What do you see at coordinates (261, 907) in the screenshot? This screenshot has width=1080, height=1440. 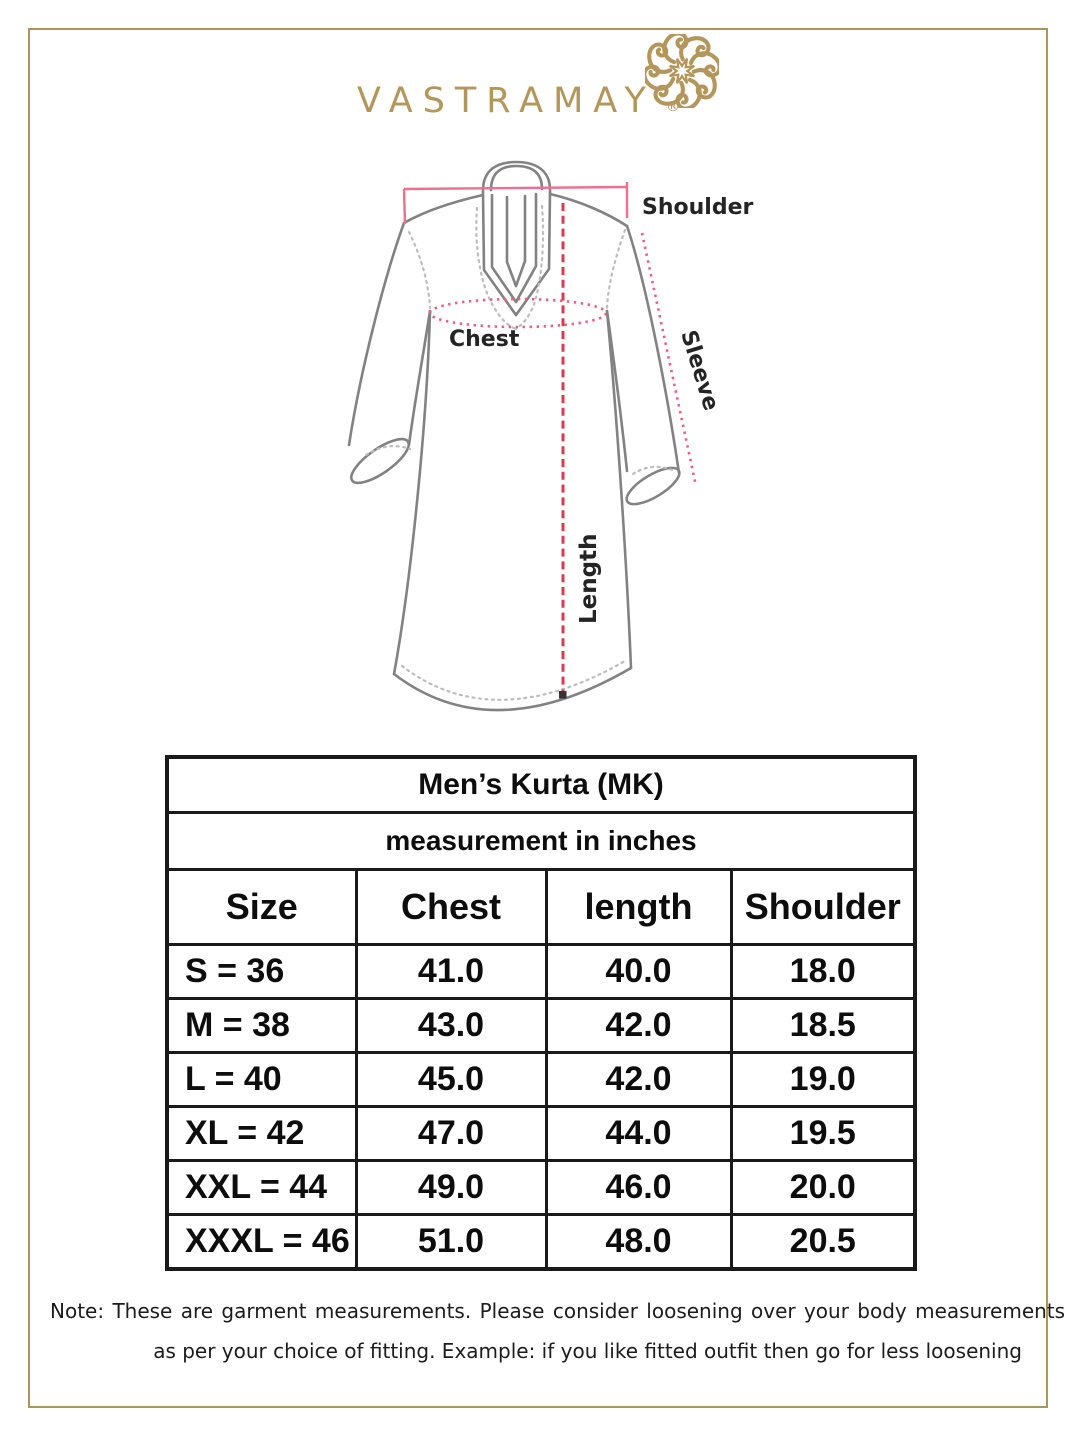 I see `column-header-size: Size` at bounding box center [261, 907].